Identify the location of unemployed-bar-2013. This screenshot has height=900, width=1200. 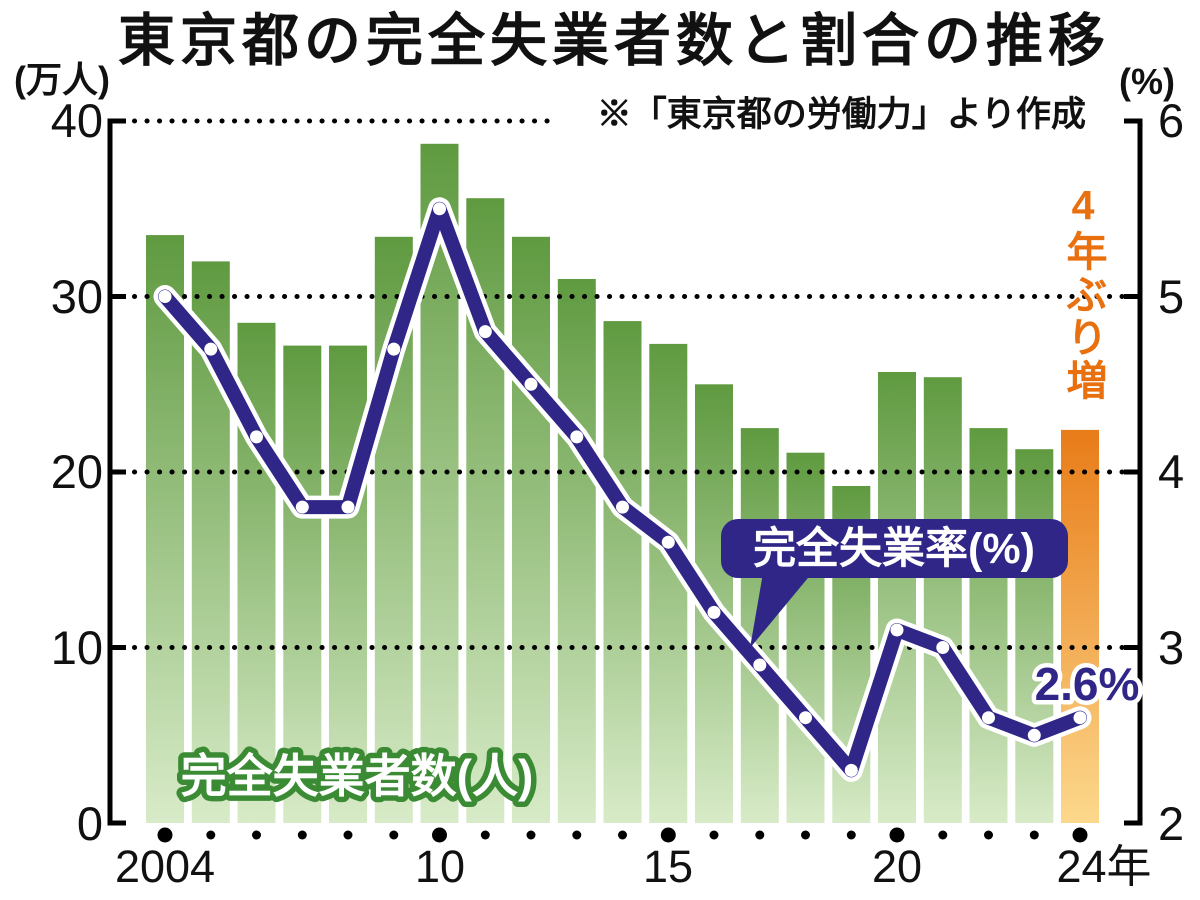
(576, 551).